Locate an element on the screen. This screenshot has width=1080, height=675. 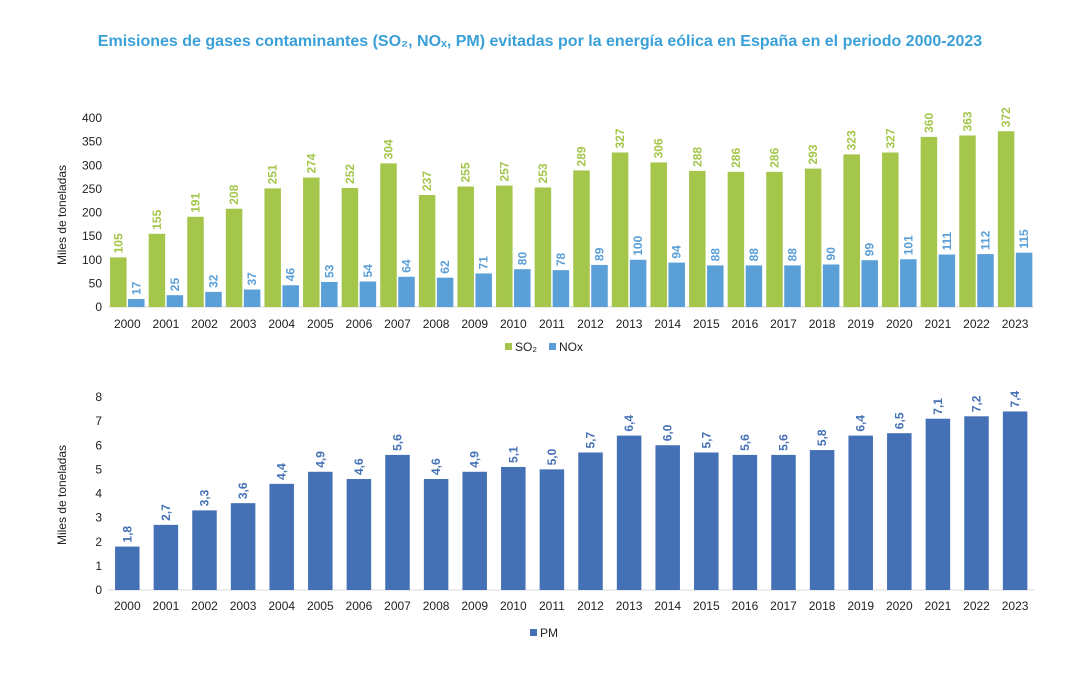
data-label: 111 is located at coordinates (947, 241).